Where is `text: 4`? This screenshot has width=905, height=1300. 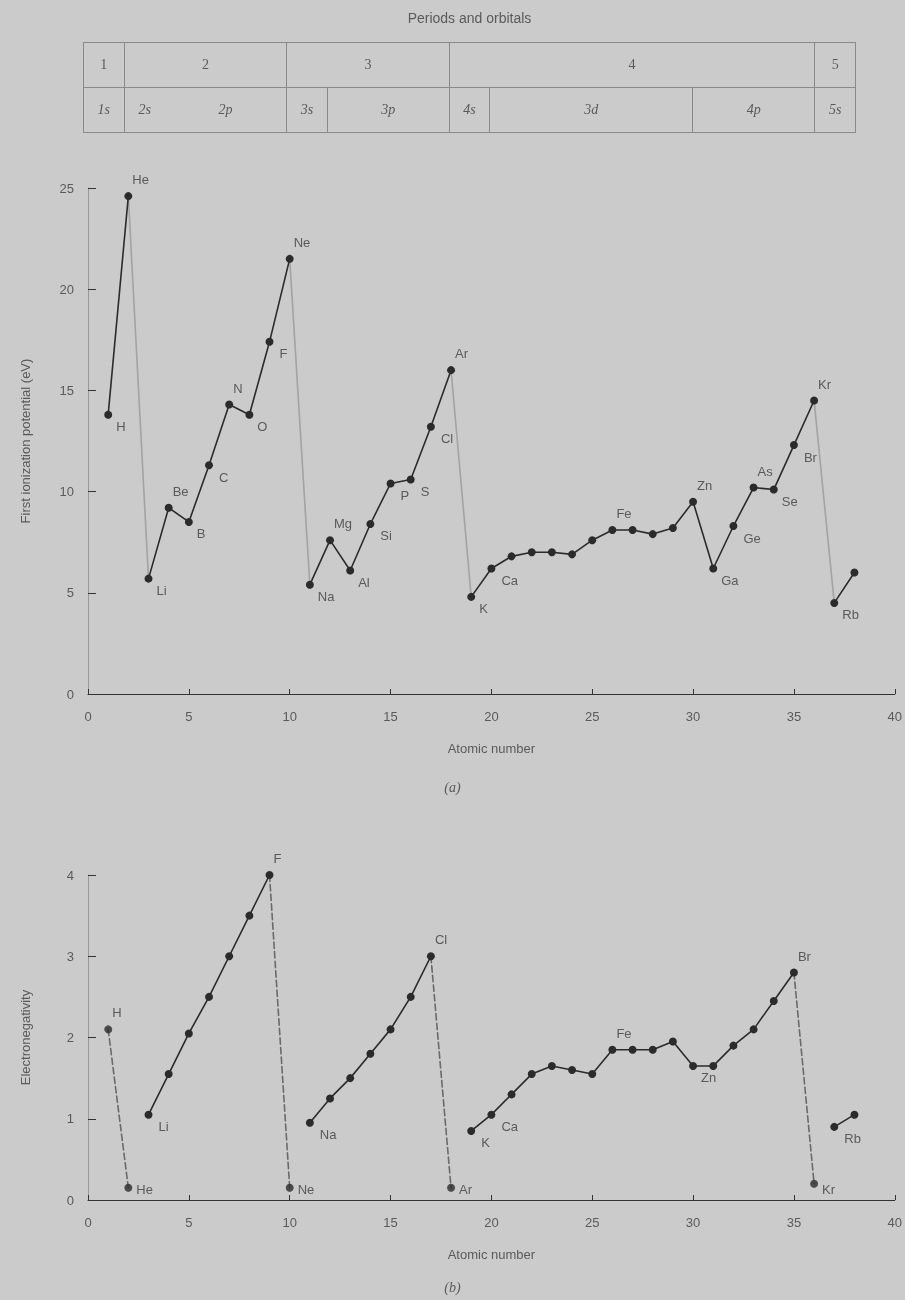
text: 4 is located at coordinates (632, 65).